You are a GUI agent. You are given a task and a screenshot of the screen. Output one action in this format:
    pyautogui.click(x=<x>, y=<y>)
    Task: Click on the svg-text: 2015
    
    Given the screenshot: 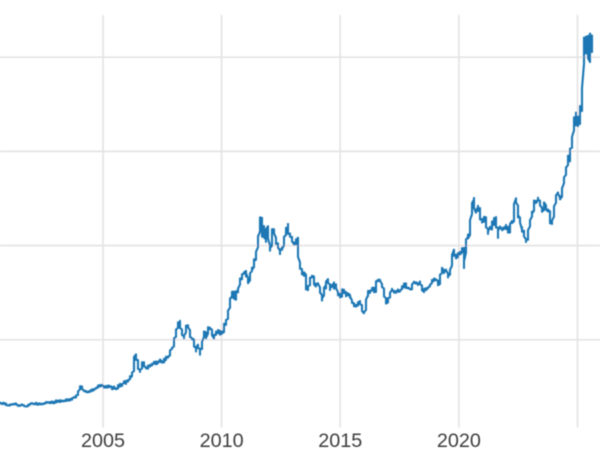 What is the action you would take?
    pyautogui.click(x=340, y=440)
    